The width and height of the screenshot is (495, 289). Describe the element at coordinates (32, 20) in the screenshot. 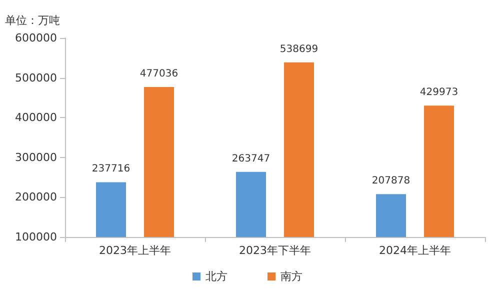

I see `y-axis-title: 单位：万吨` at that location.